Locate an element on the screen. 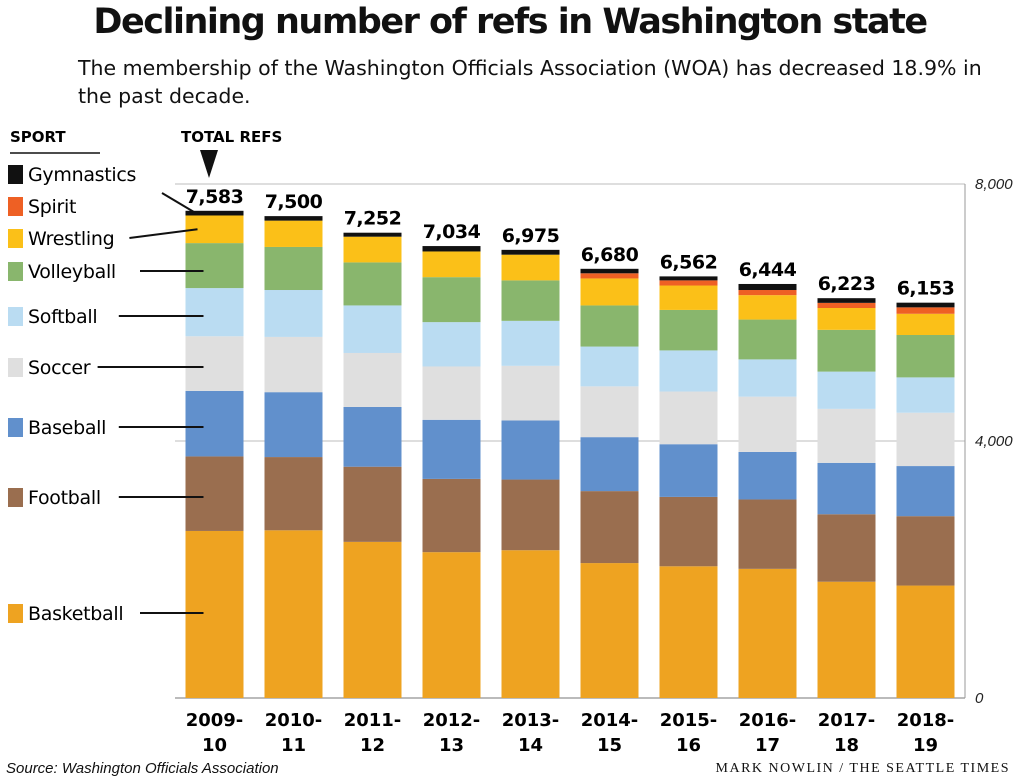 This screenshot has width=1020, height=780. x-tick-label: 2017- is located at coordinates (847, 720).